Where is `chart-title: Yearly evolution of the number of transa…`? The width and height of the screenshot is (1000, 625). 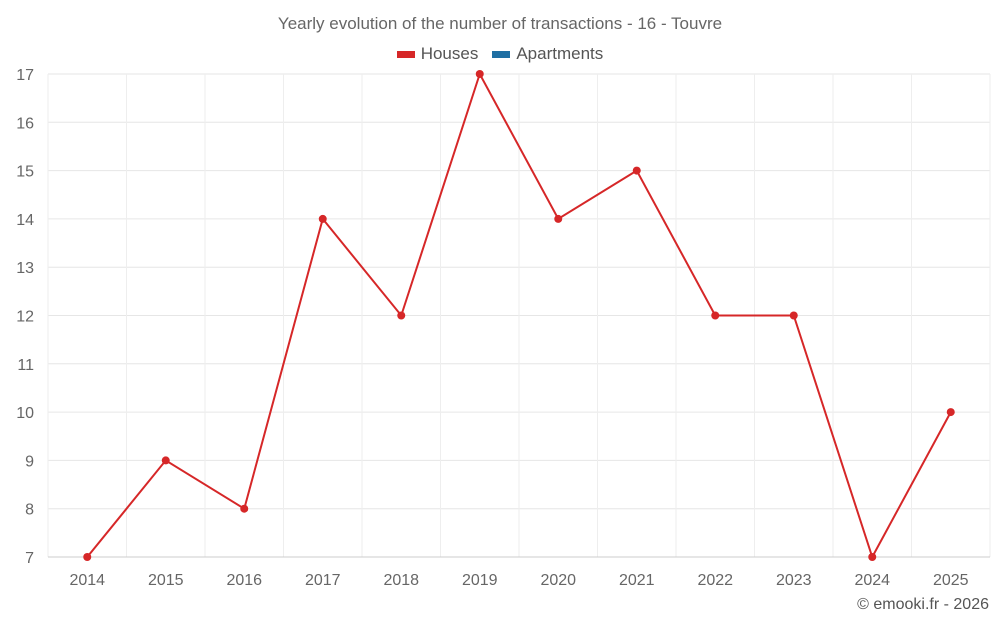
chart-title: Yearly evolution of the number of transa… is located at coordinates (500, 23).